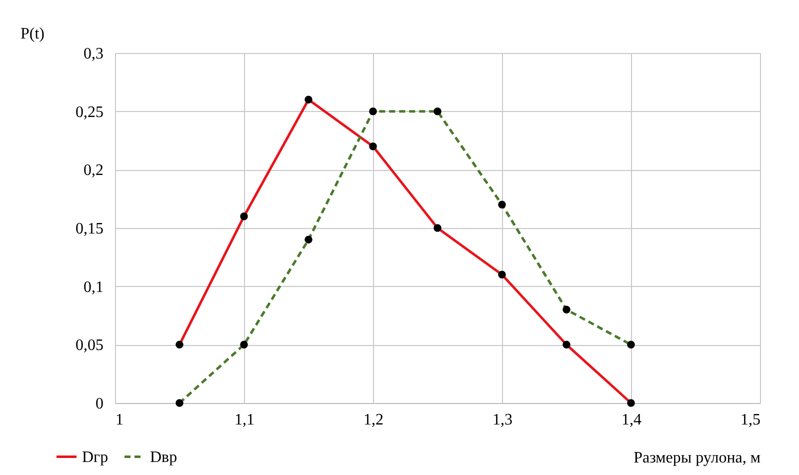 The height and width of the screenshot is (475, 799). What do you see at coordinates (100, 404) in the screenshot?
I see `y-tick-label: 0` at bounding box center [100, 404].